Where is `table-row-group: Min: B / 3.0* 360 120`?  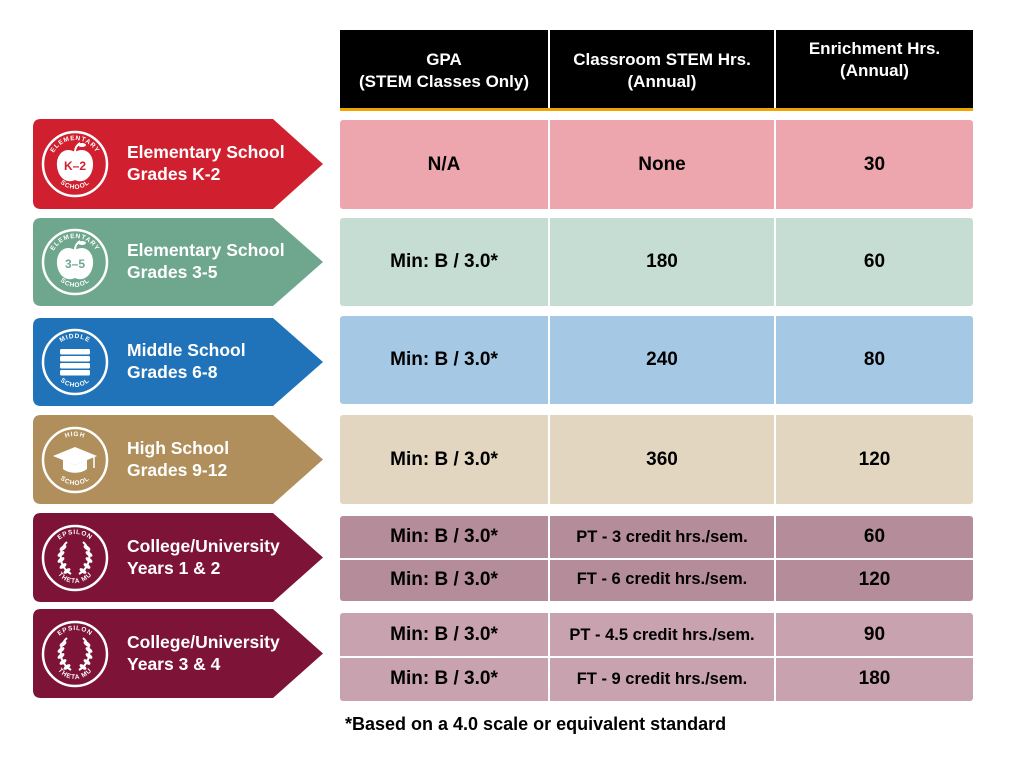
table-row-group: Min: B / 3.0* 360 120 is located at coordinates (656, 459).